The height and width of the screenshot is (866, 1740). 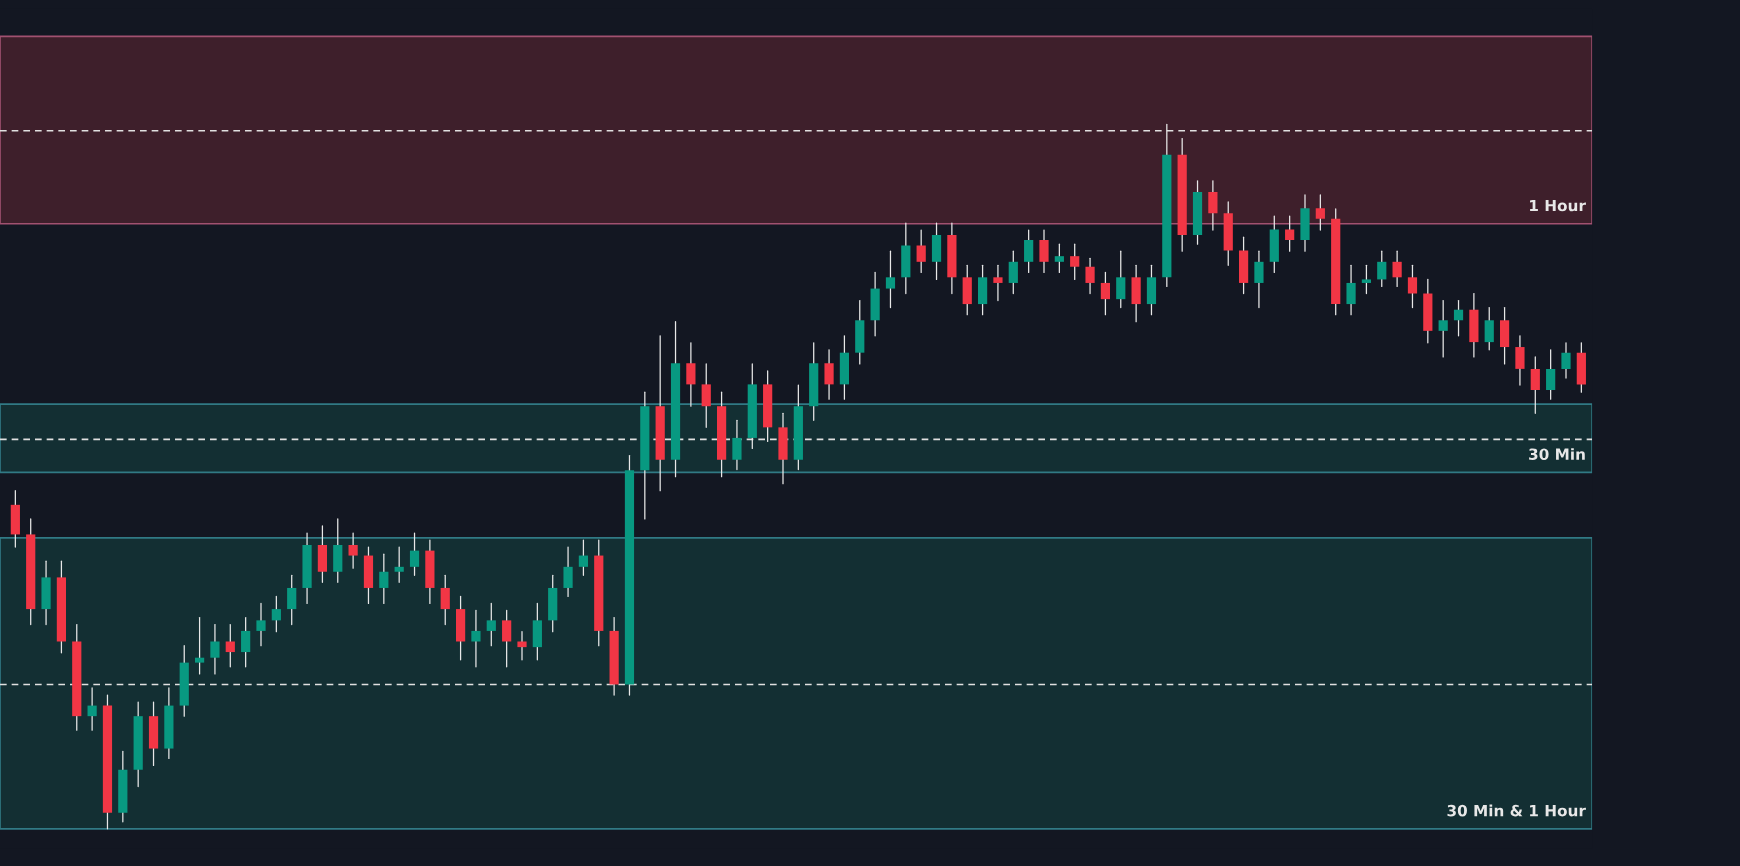 What do you see at coordinates (1516, 810) in the screenshot?
I see `band-label: 30 Min & 1 Hour` at bounding box center [1516, 810].